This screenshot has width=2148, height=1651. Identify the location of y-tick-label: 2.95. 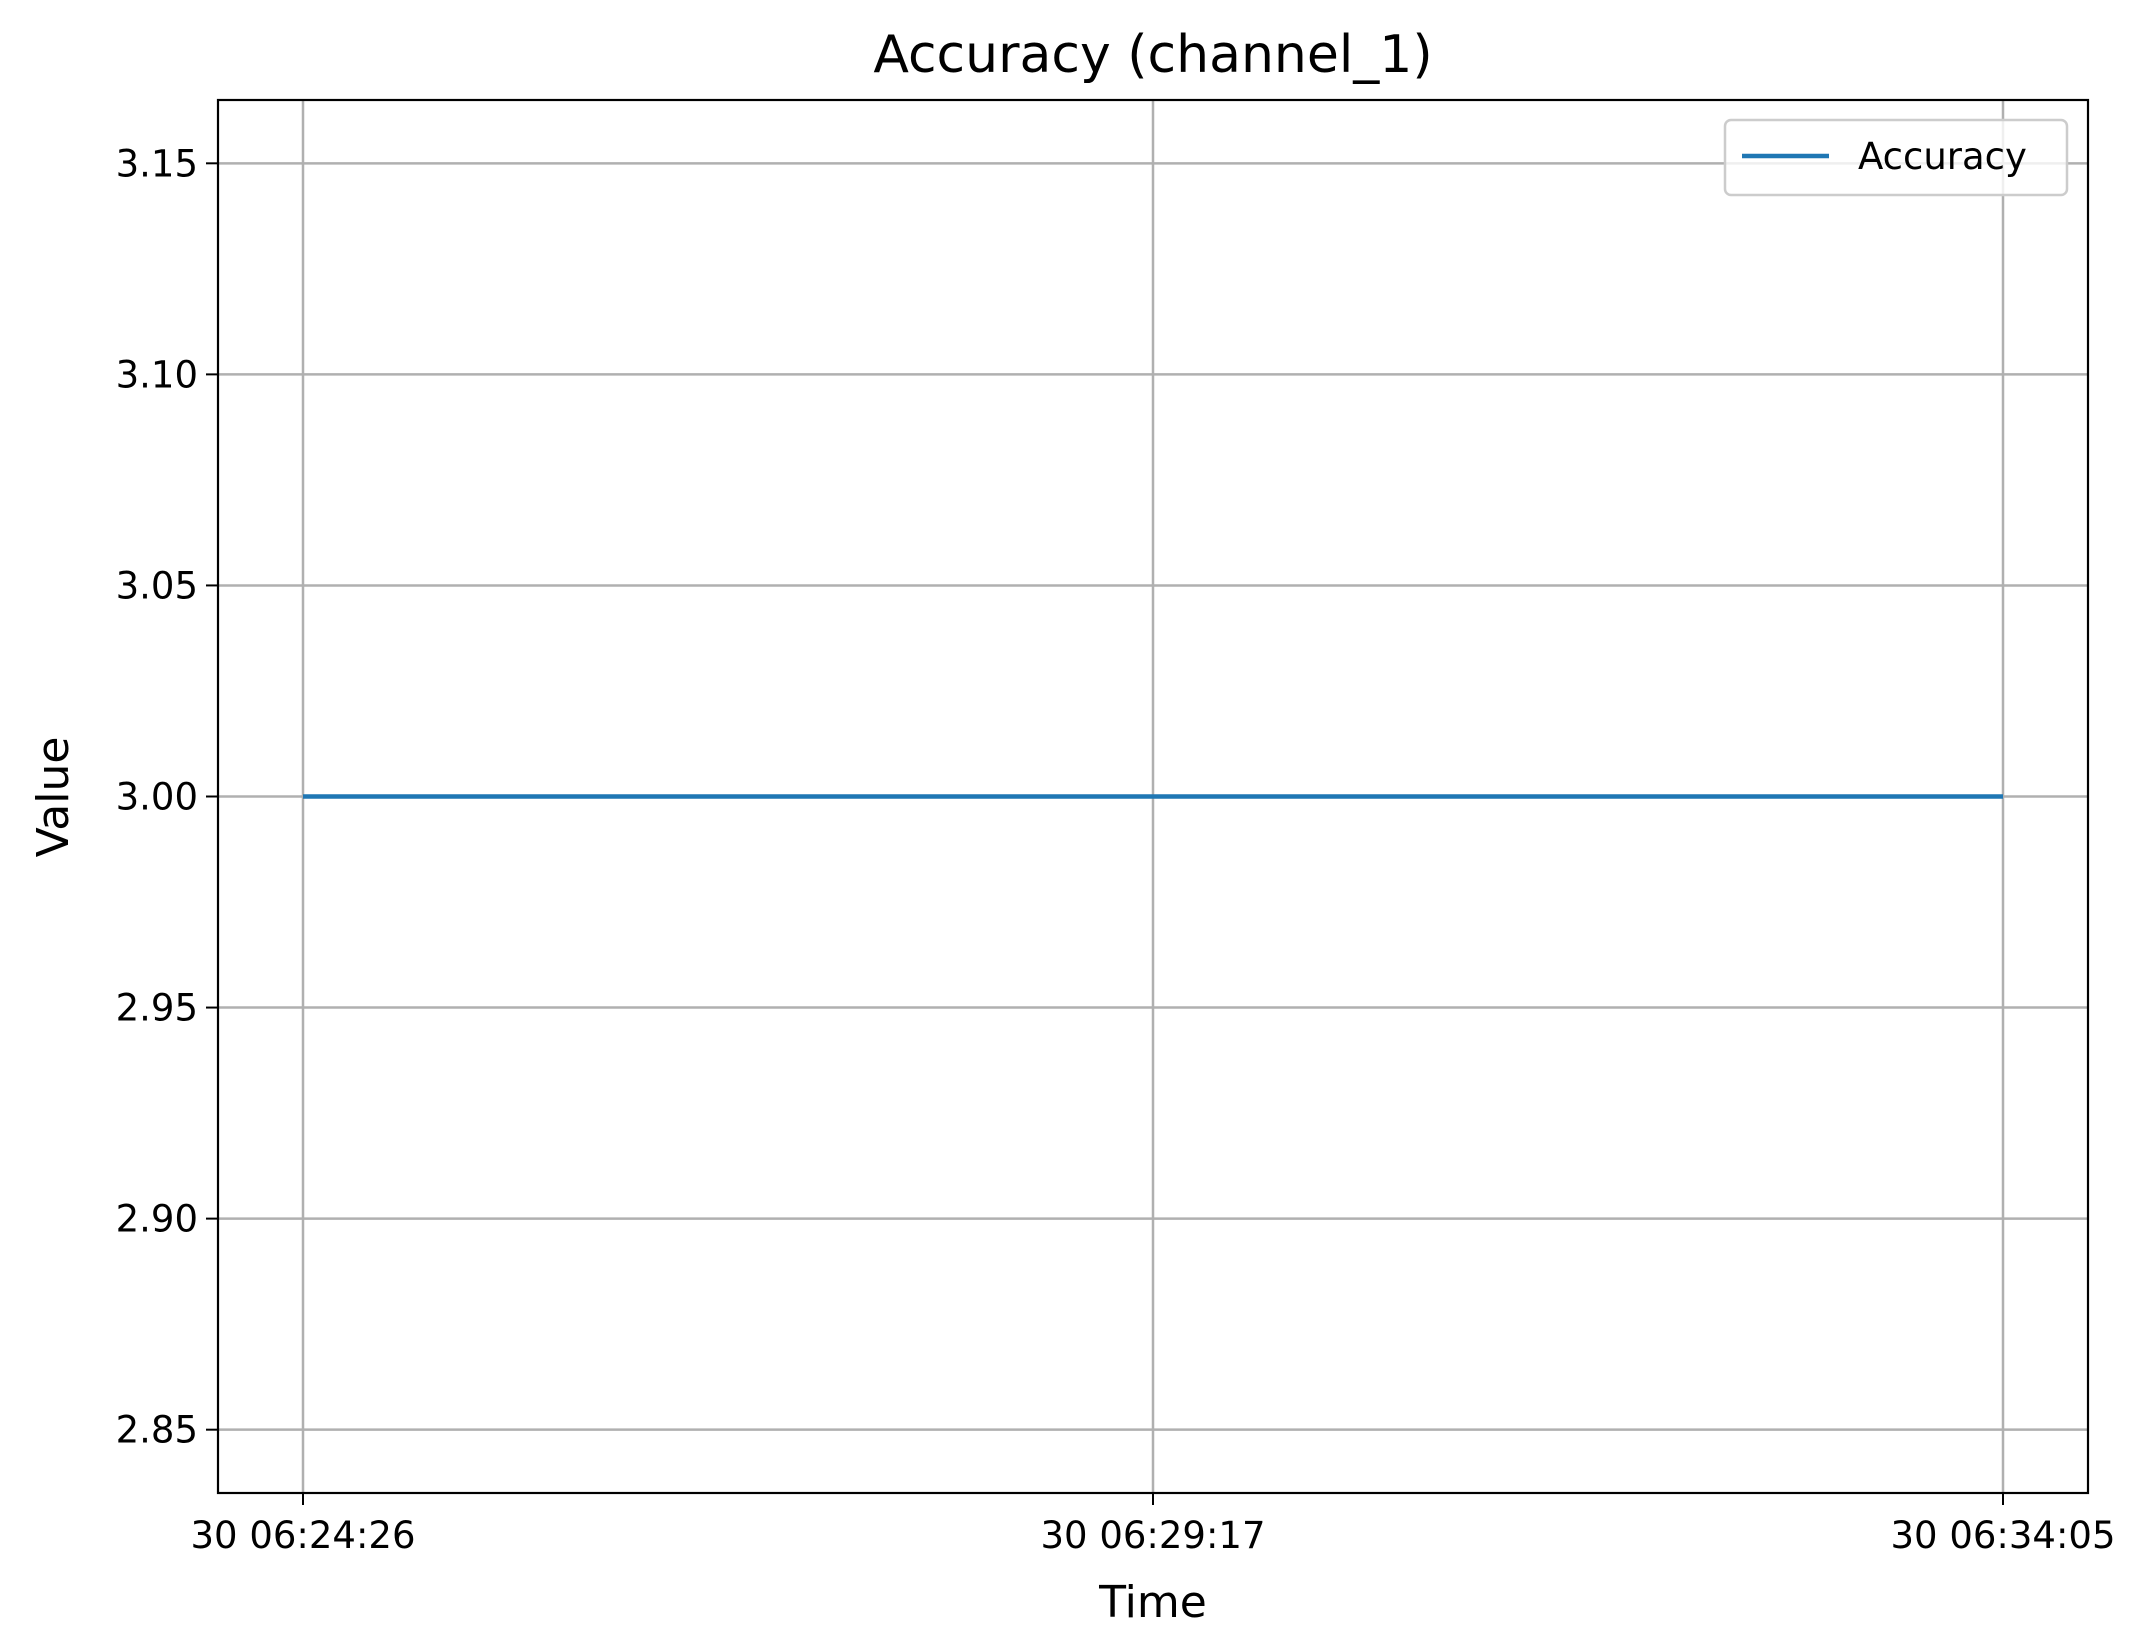
(157, 1008).